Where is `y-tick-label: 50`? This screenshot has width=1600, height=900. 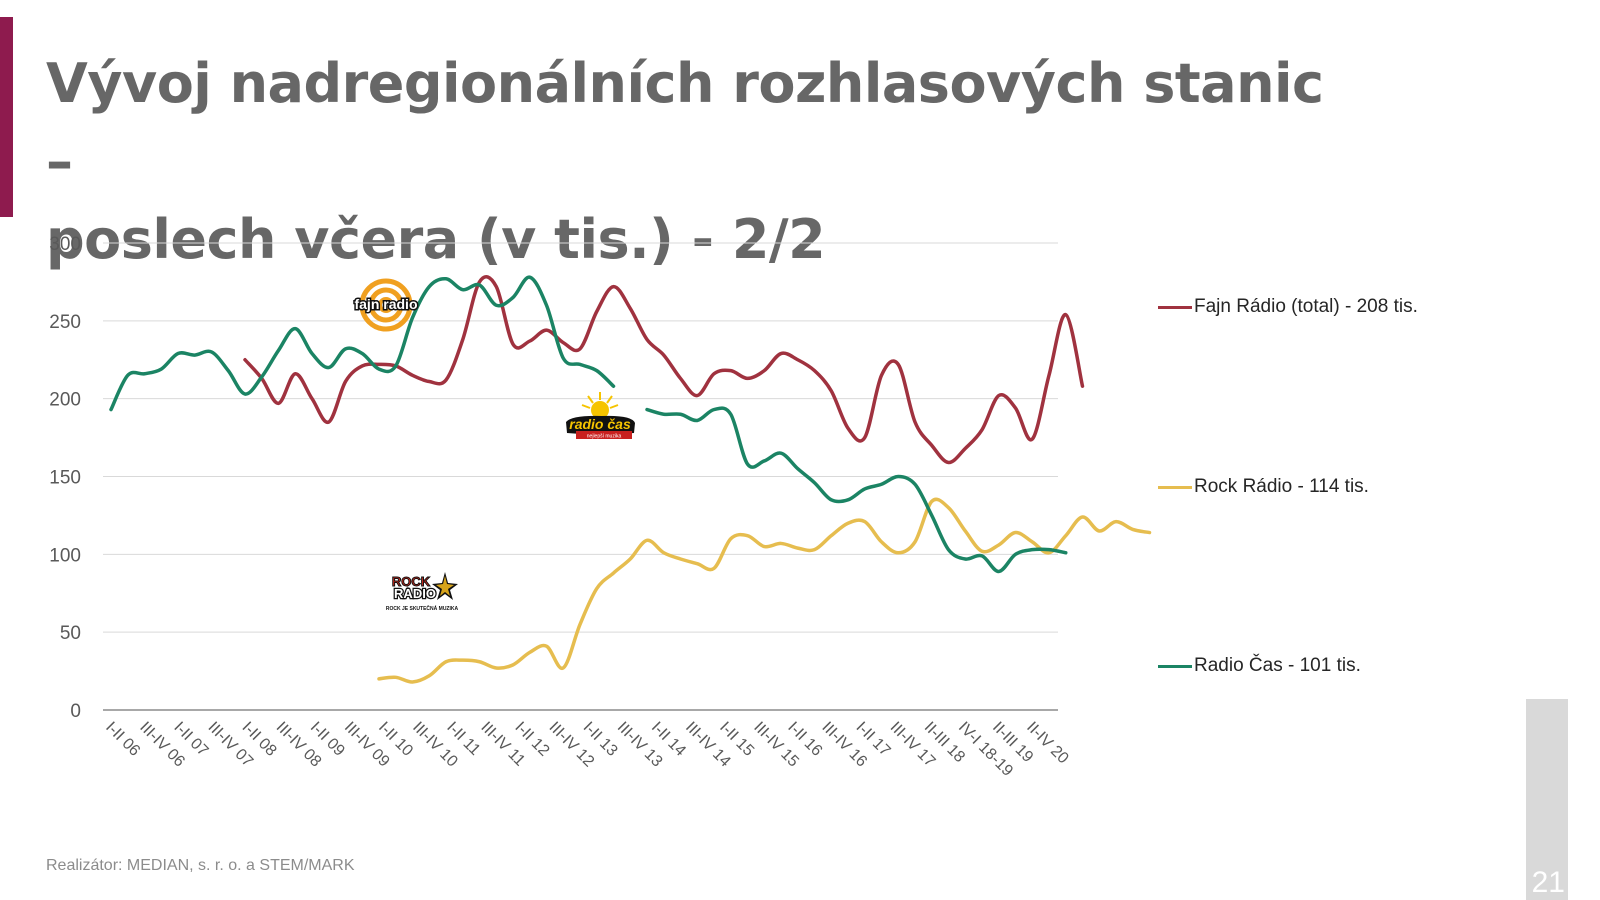
y-tick-label: 50 is located at coordinates (70, 633).